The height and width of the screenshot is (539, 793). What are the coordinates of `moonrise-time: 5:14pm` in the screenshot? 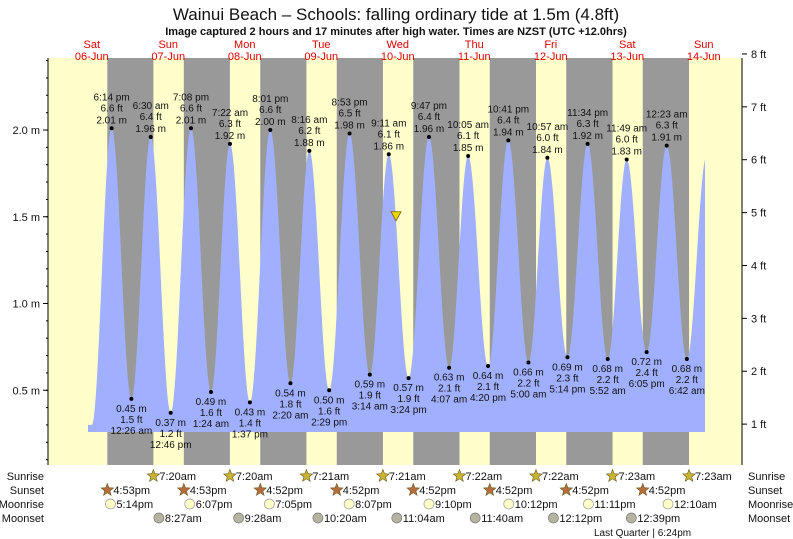 It's located at (134, 505).